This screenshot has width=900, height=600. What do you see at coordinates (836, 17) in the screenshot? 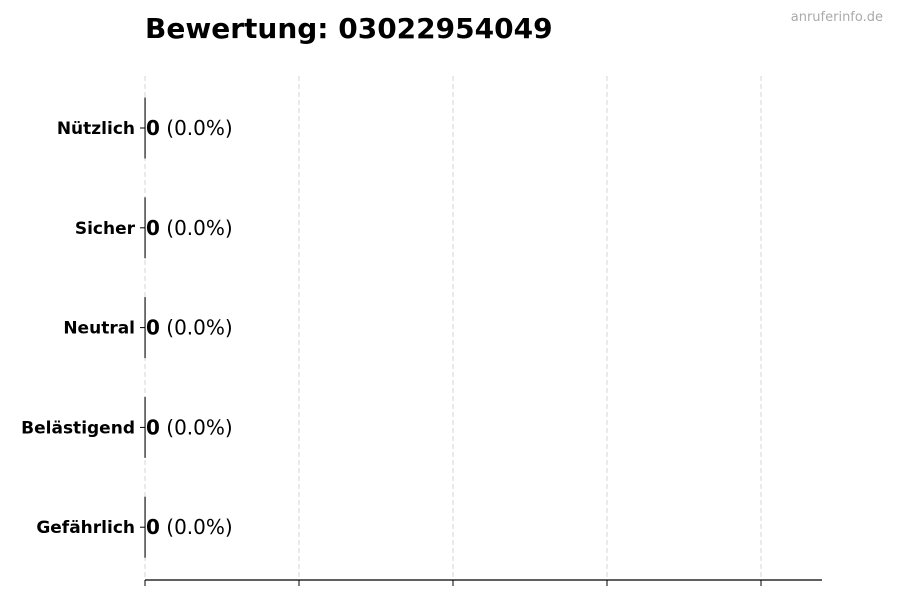
I see `watermark: anruferinfo.de` at bounding box center [836, 17].